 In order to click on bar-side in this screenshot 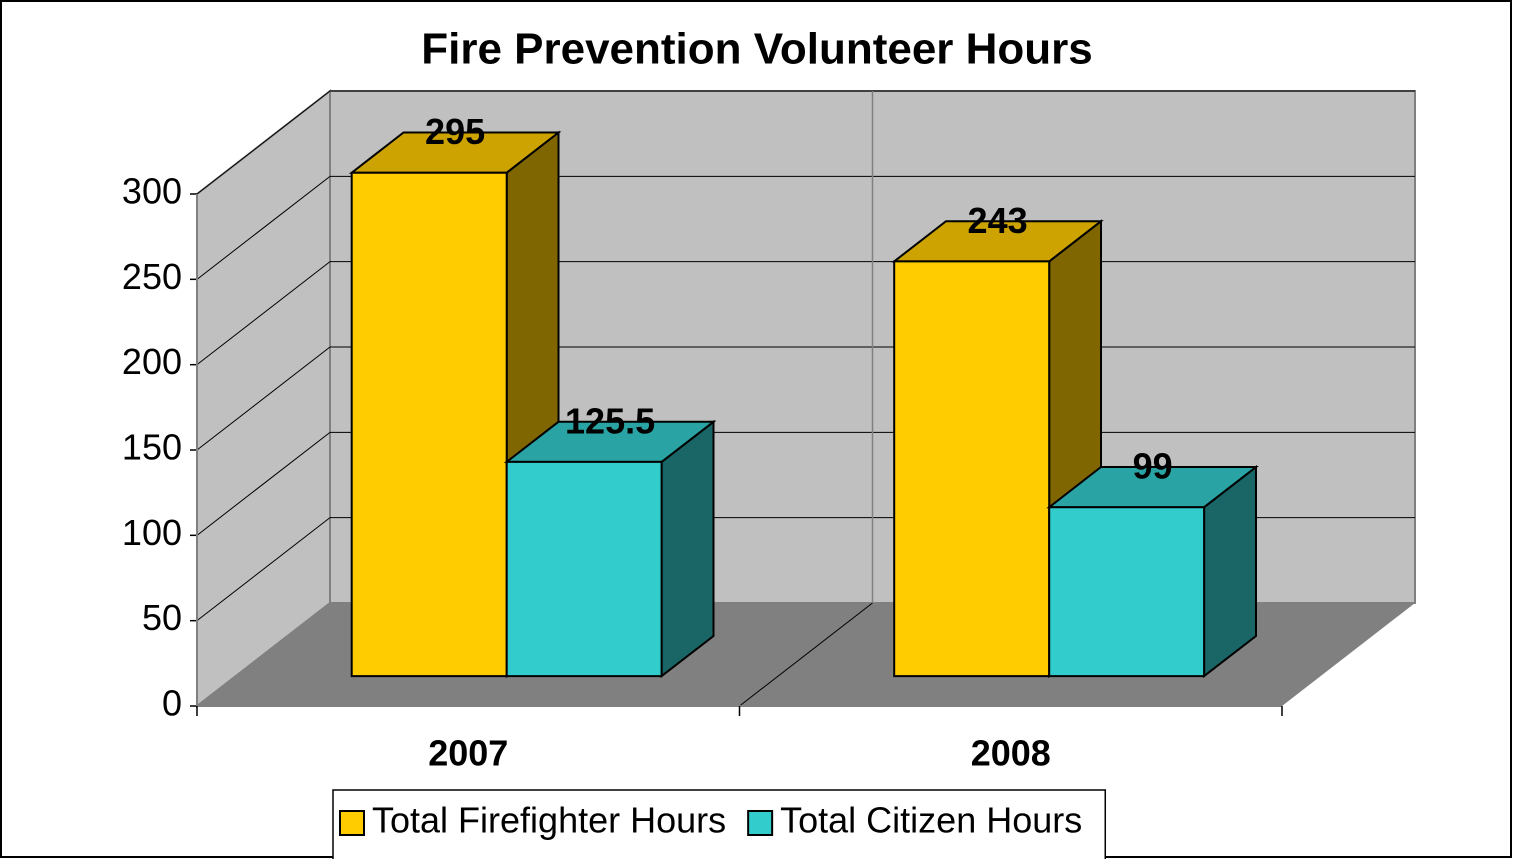, I will do `click(687, 549)`.